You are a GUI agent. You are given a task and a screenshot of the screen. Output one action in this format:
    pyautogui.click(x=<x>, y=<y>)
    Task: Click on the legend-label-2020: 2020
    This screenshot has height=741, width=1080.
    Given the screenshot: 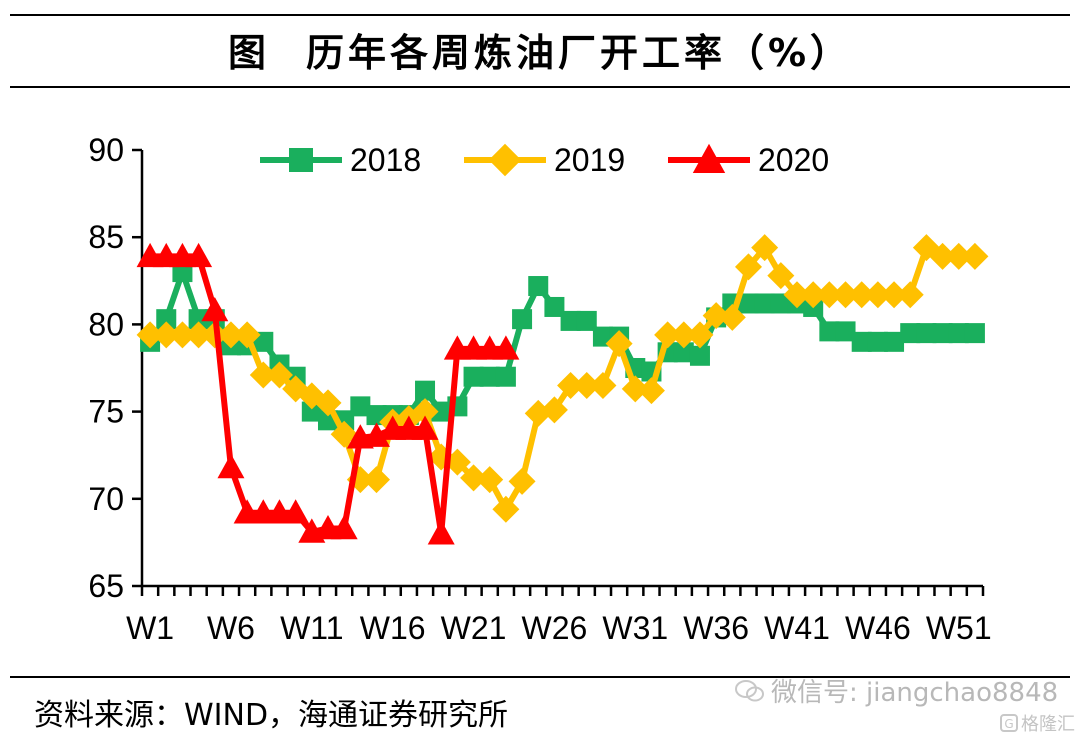 What is the action you would take?
    pyautogui.click(x=793, y=160)
    